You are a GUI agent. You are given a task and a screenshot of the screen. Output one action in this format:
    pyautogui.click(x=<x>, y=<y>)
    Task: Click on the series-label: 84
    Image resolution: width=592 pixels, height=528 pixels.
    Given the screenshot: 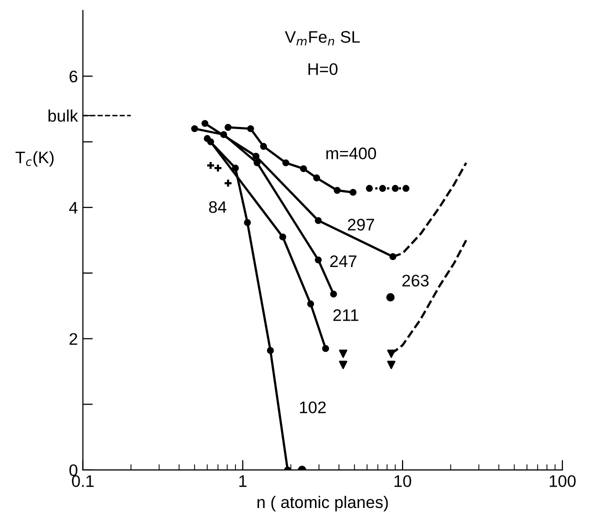 What is the action you would take?
    pyautogui.click(x=217, y=207)
    